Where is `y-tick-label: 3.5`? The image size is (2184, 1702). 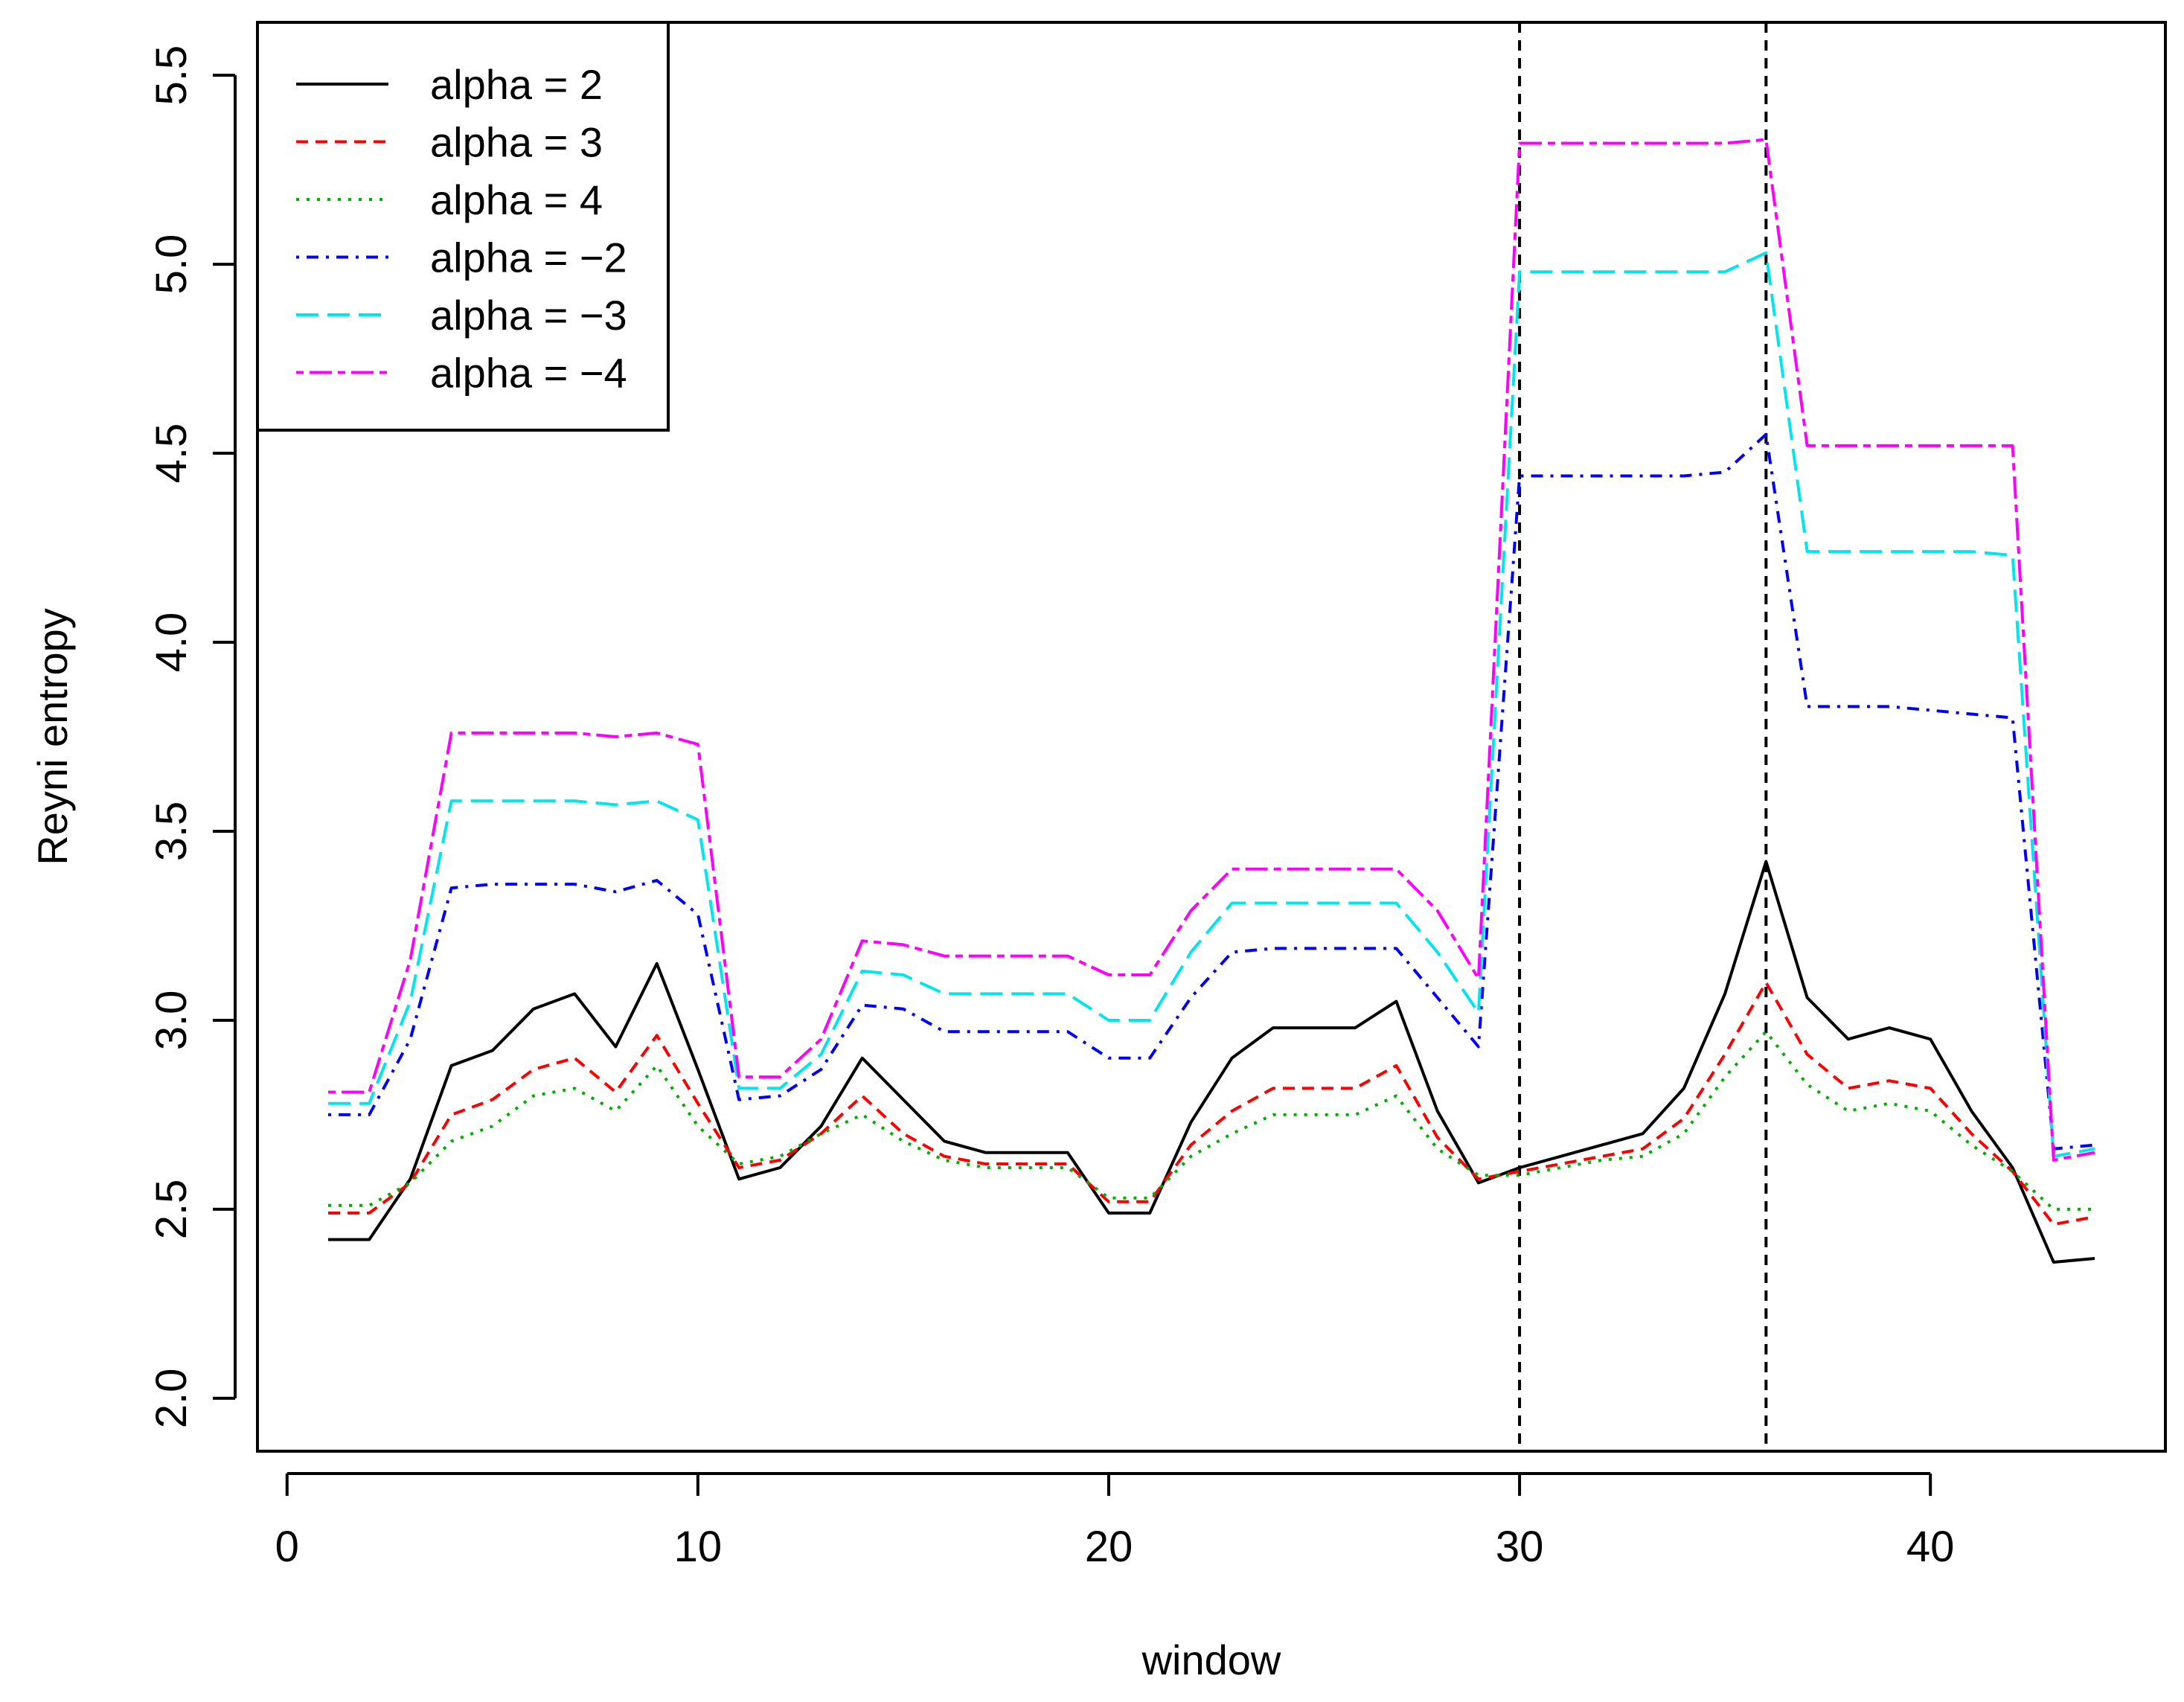 y-tick-label: 3.5 is located at coordinates (171, 832).